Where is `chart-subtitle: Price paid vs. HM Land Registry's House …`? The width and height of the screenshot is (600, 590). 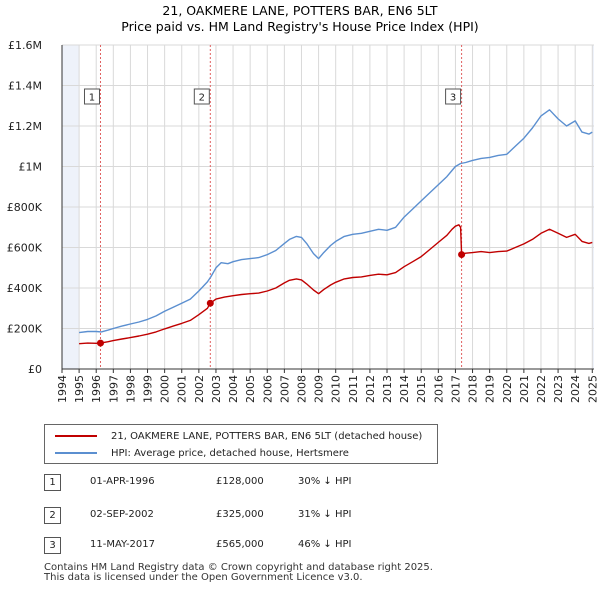 chart-subtitle: Price paid vs. HM Land Registry's House … is located at coordinates (299, 26).